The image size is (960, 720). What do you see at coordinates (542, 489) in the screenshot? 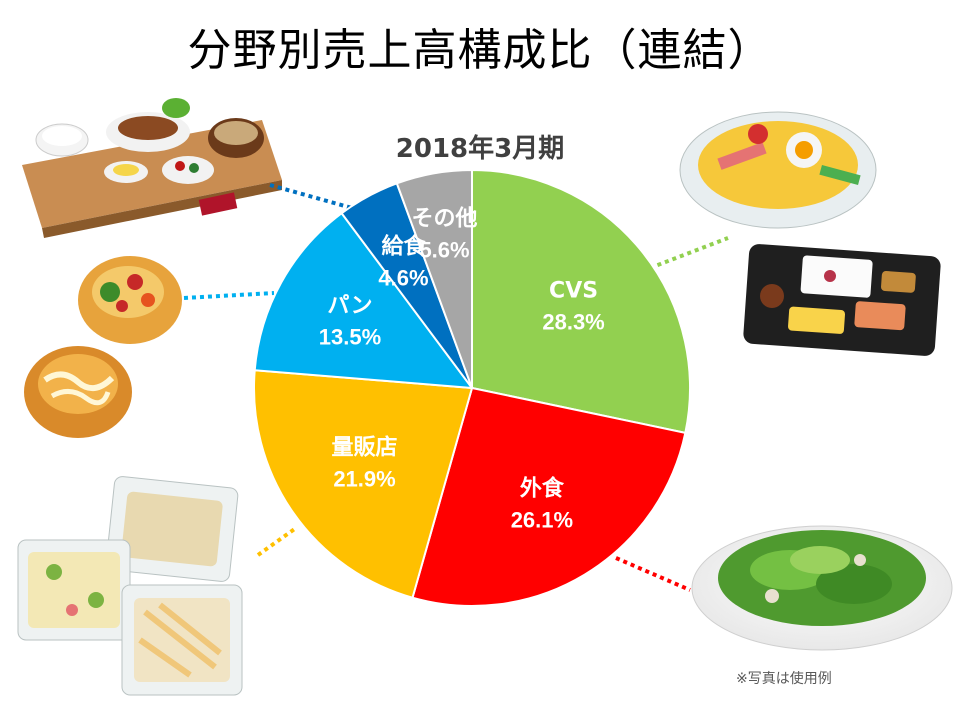
I see `slice-label-1: 外食` at bounding box center [542, 489].